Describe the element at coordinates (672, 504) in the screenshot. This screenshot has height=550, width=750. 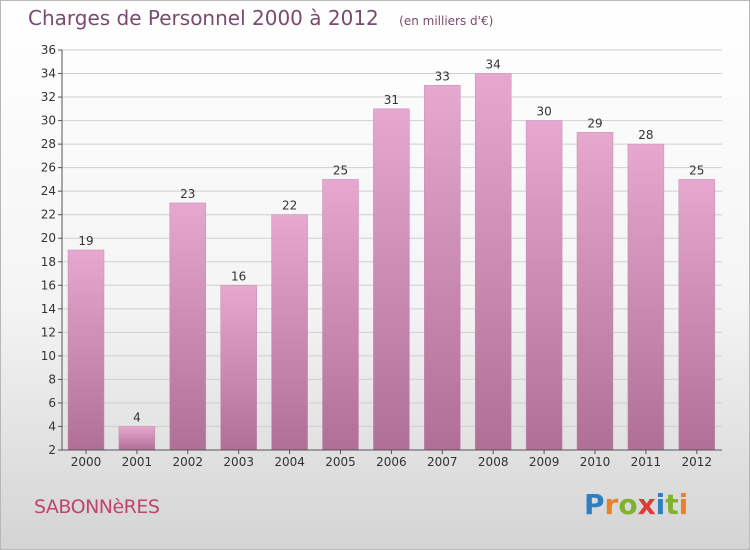
I see `logo-letter: t` at that location.